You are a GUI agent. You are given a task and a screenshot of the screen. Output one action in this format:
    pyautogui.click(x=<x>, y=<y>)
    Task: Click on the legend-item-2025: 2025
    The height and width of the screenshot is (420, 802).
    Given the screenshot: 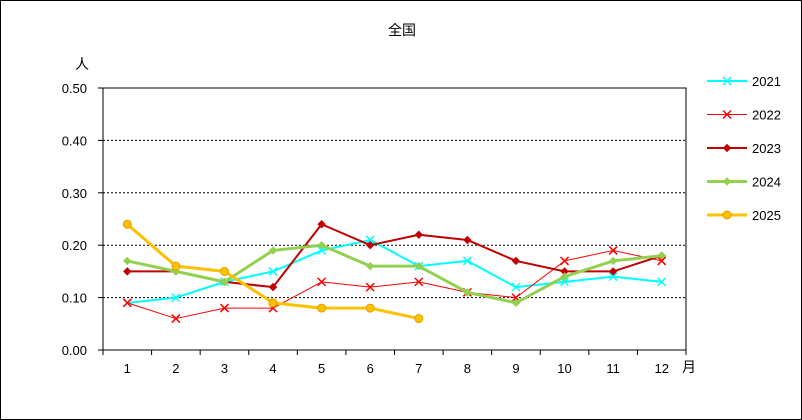 What is the action you would take?
    pyautogui.click(x=744, y=215)
    